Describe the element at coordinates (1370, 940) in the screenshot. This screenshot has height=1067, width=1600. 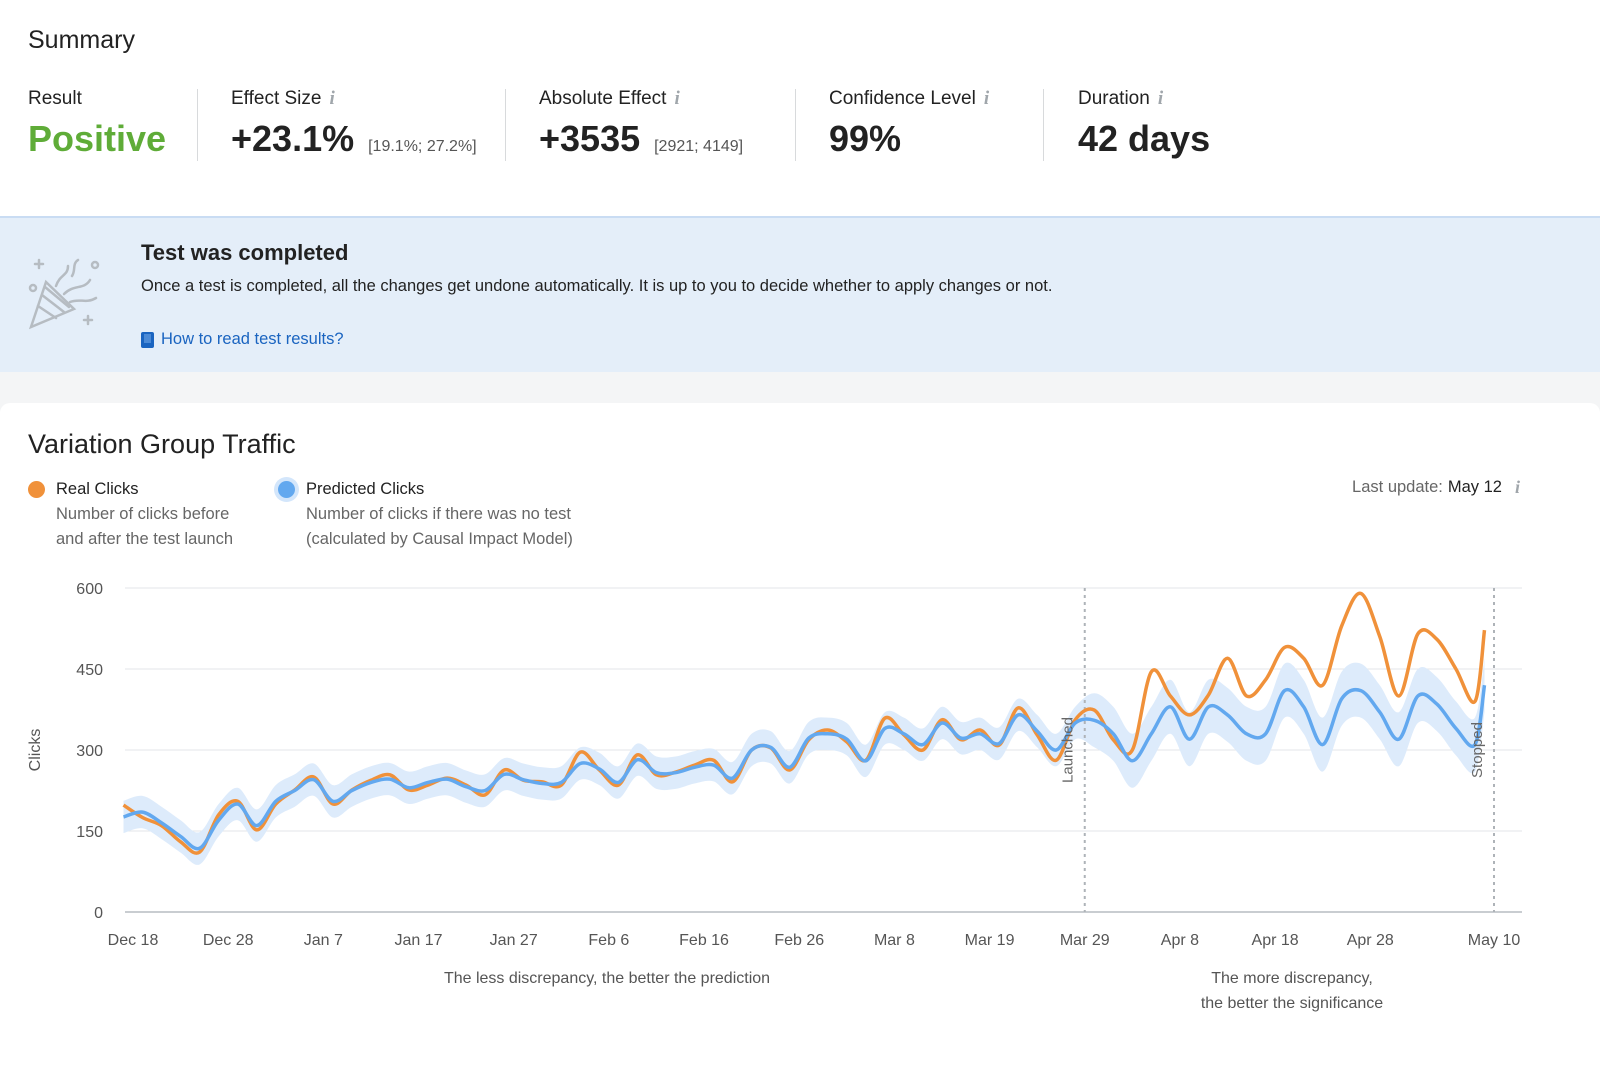
I see `x-tick-label: Apr 28` at that location.